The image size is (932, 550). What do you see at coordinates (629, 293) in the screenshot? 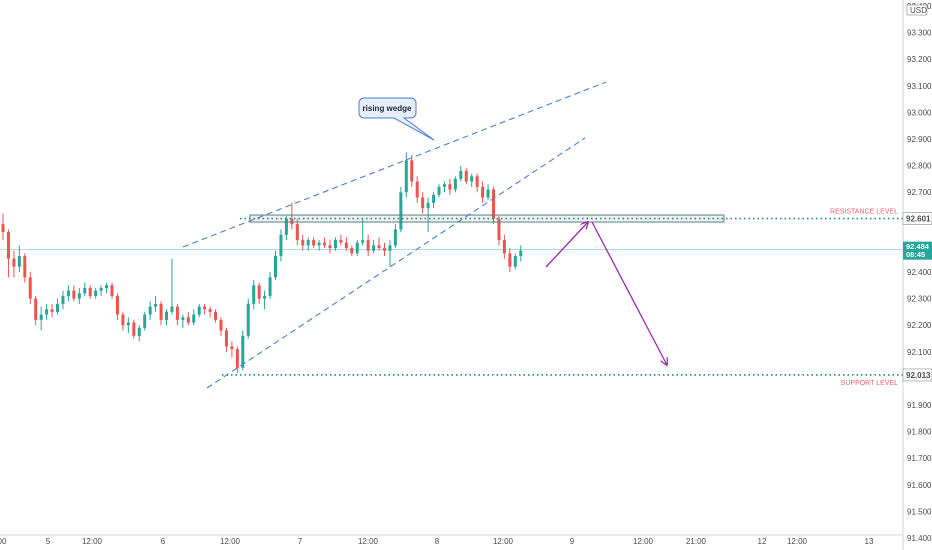
I see `projection-arrow-down` at bounding box center [629, 293].